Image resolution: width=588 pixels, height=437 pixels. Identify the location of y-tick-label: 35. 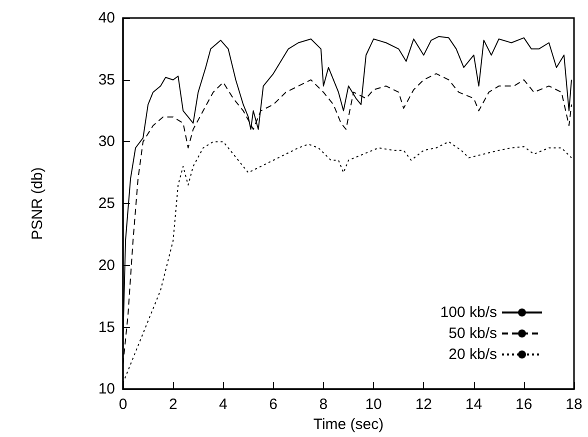
(106, 79).